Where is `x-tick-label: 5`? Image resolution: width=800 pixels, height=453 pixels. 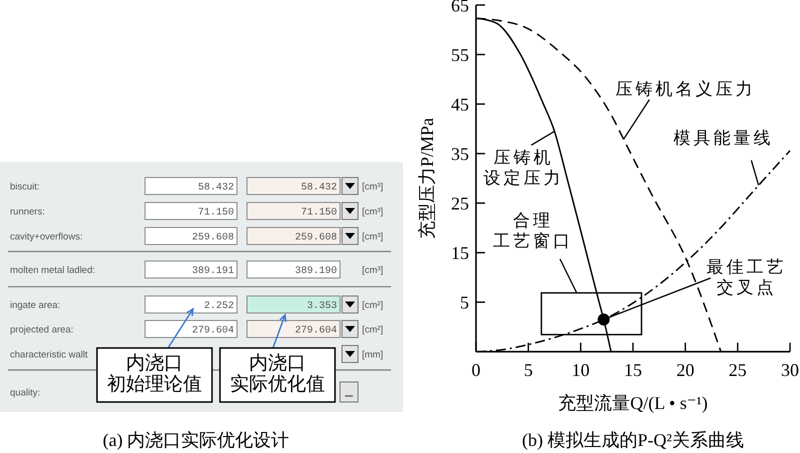 x-tick-label: 5 is located at coordinates (528, 370).